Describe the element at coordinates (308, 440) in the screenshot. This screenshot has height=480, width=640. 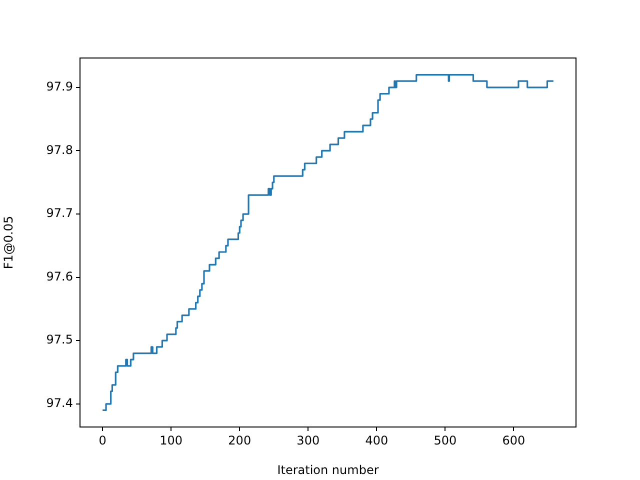
I see `x-tick-label: 300` at that location.